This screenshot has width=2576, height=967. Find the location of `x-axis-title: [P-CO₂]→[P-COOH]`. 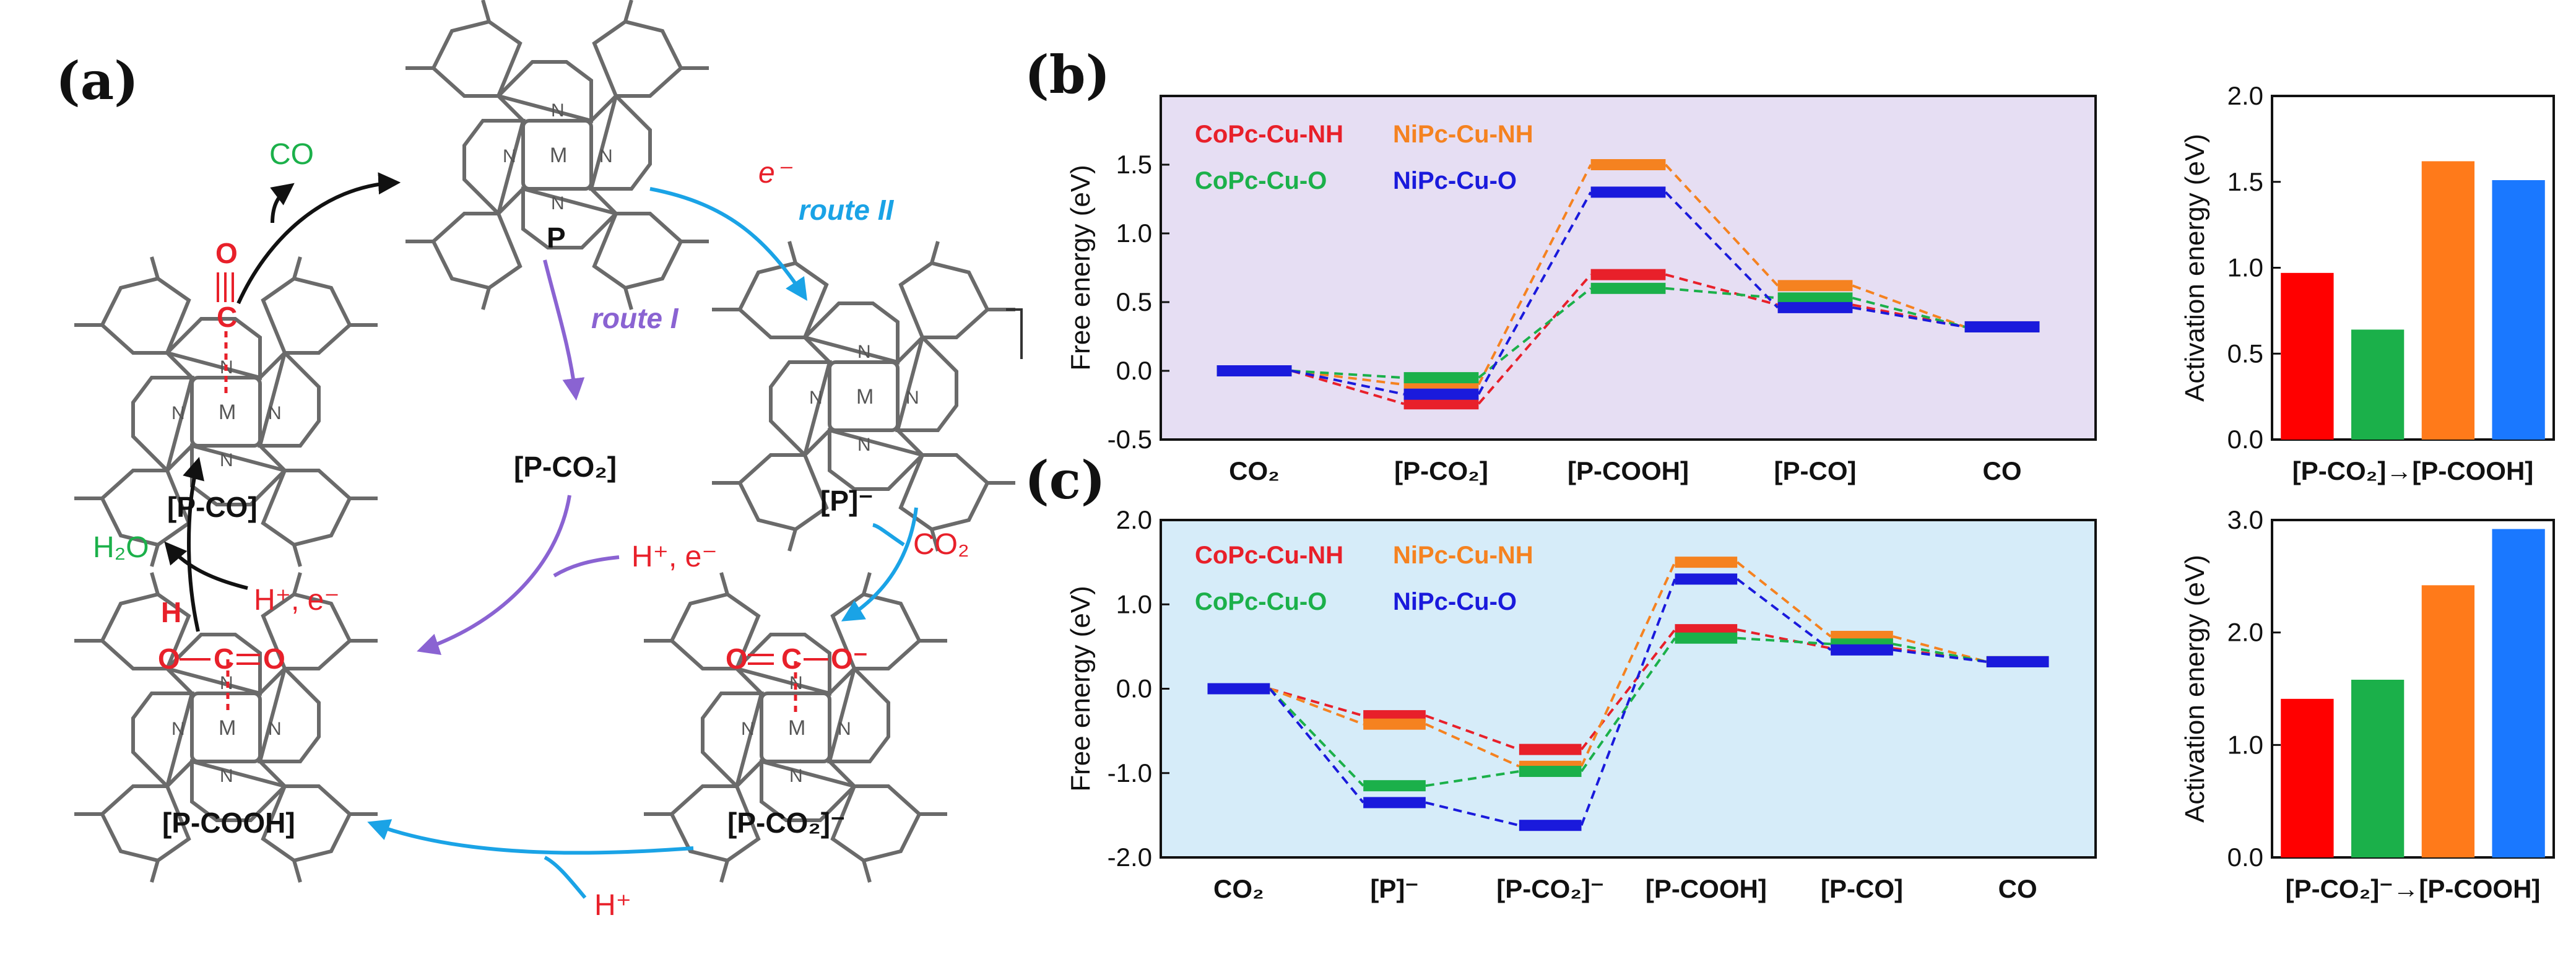

x-axis-title: [P-CO₂]→[P-COOH] is located at coordinates (2413, 470).